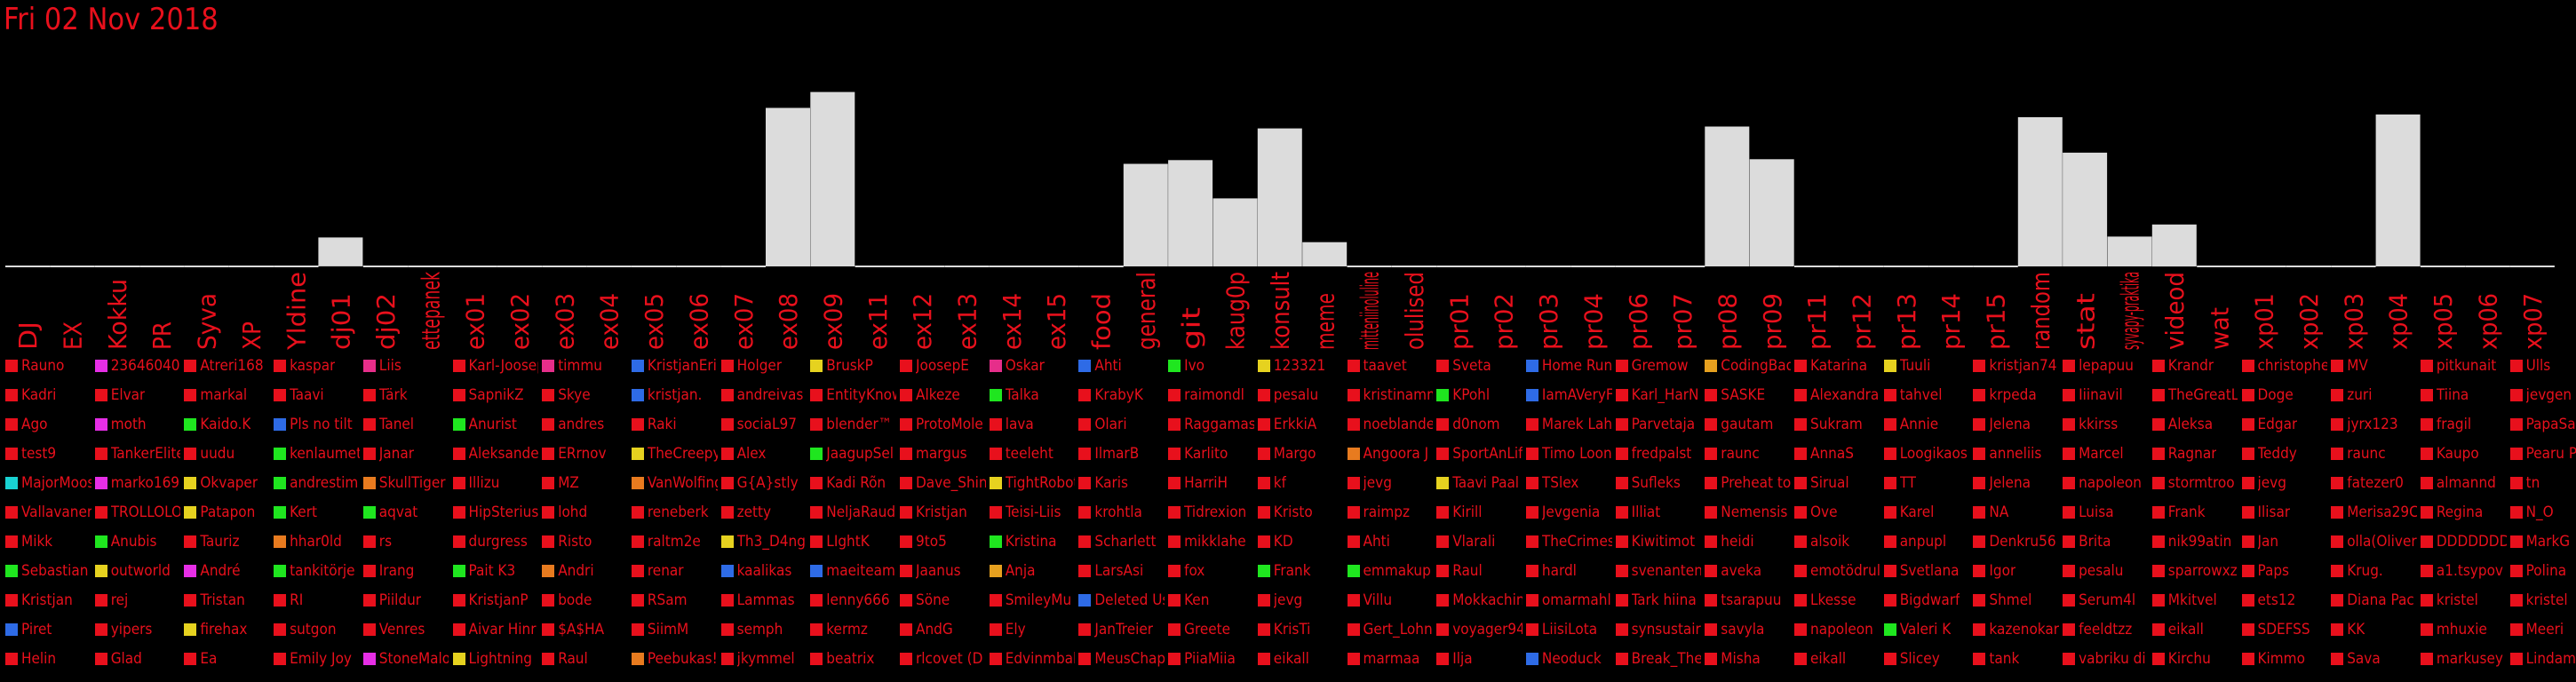 The height and width of the screenshot is (682, 2576). What do you see at coordinates (1682, 322) in the screenshot?
I see `category-label: pr07` at bounding box center [1682, 322].